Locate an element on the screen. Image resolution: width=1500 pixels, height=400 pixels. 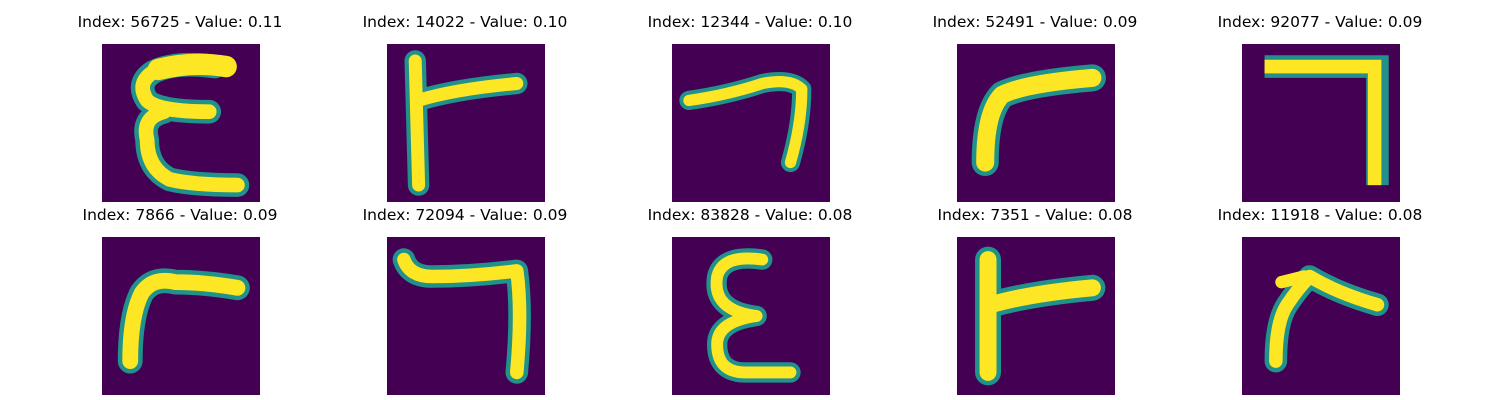
panel-7: Index: 72094 - Value: 0.09 is located at coordinates (465, 299).